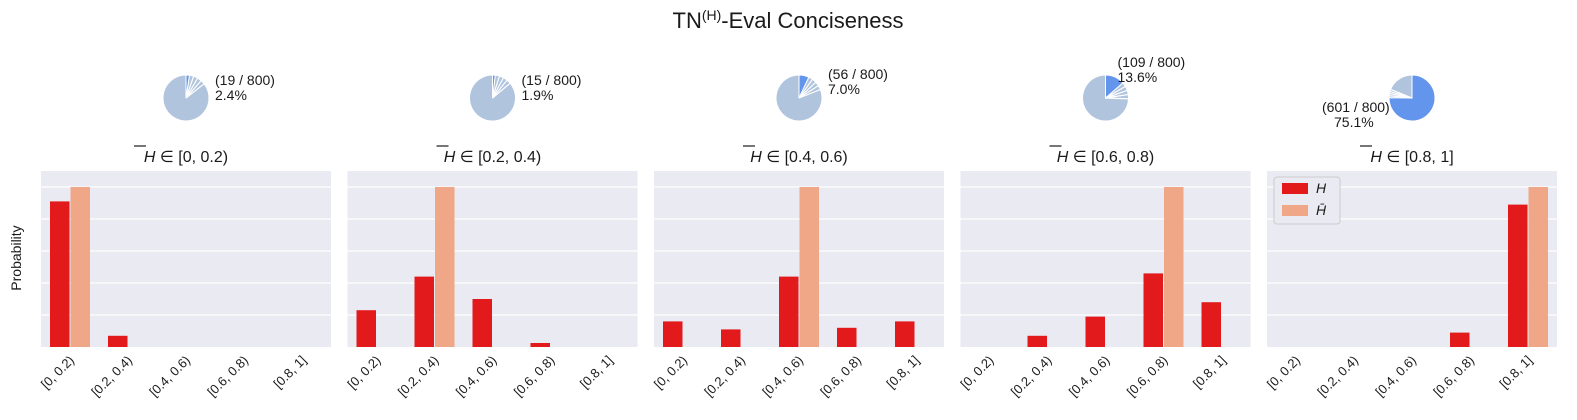 This screenshot has width=1577, height=420. Describe the element at coordinates (191, 157) in the screenshot. I see `panel-title-range: ∈ [0, 0.2)` at that location.